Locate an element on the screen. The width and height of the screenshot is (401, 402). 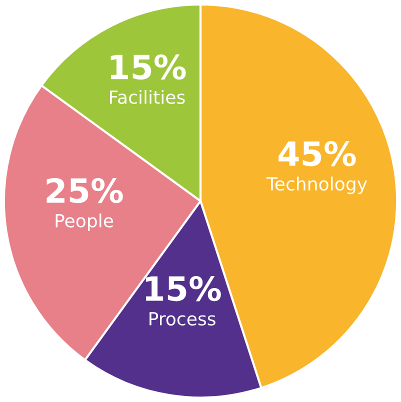
data-label: 25% is located at coordinates (84, 191).